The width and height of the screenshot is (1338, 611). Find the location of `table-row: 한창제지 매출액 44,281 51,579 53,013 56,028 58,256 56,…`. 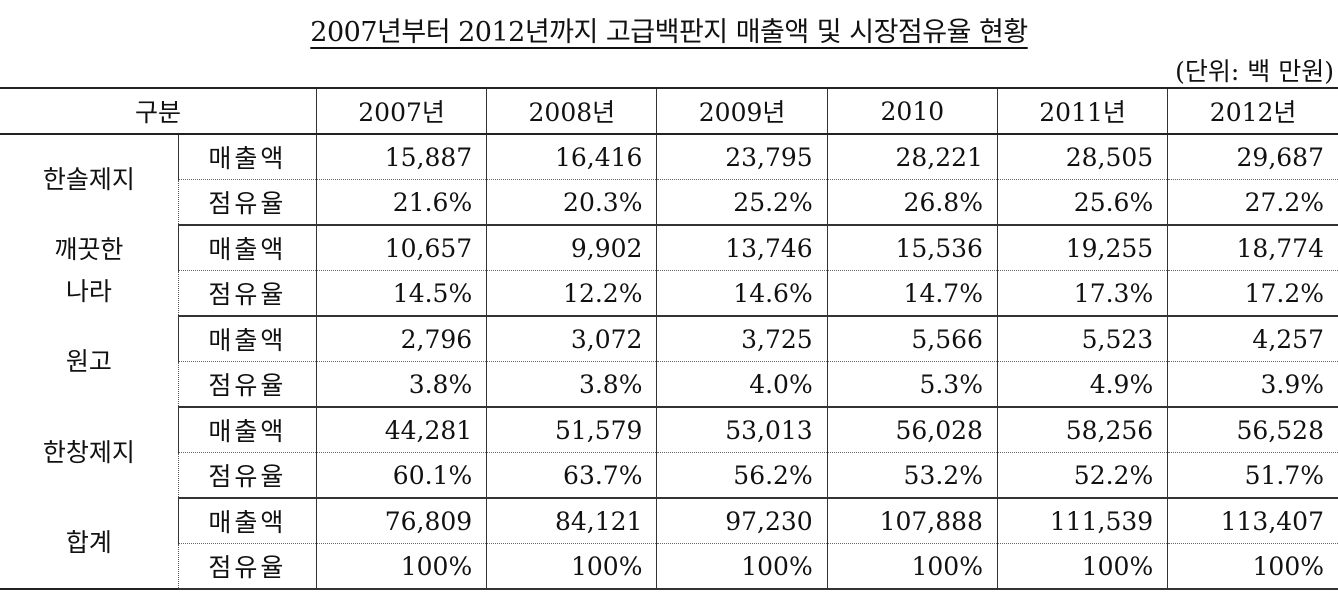

table-row: 한창제지 매출액 44,281 51,579 53,013 56,028 58,256 56,… is located at coordinates (669, 452).